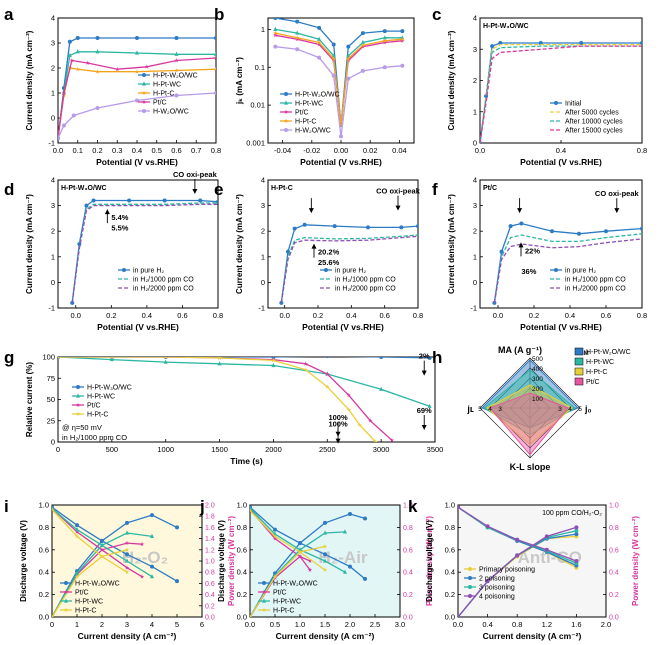 The width and height of the screenshot is (660, 645). I want to click on legend-label: H-Pt-C, so click(596, 372).